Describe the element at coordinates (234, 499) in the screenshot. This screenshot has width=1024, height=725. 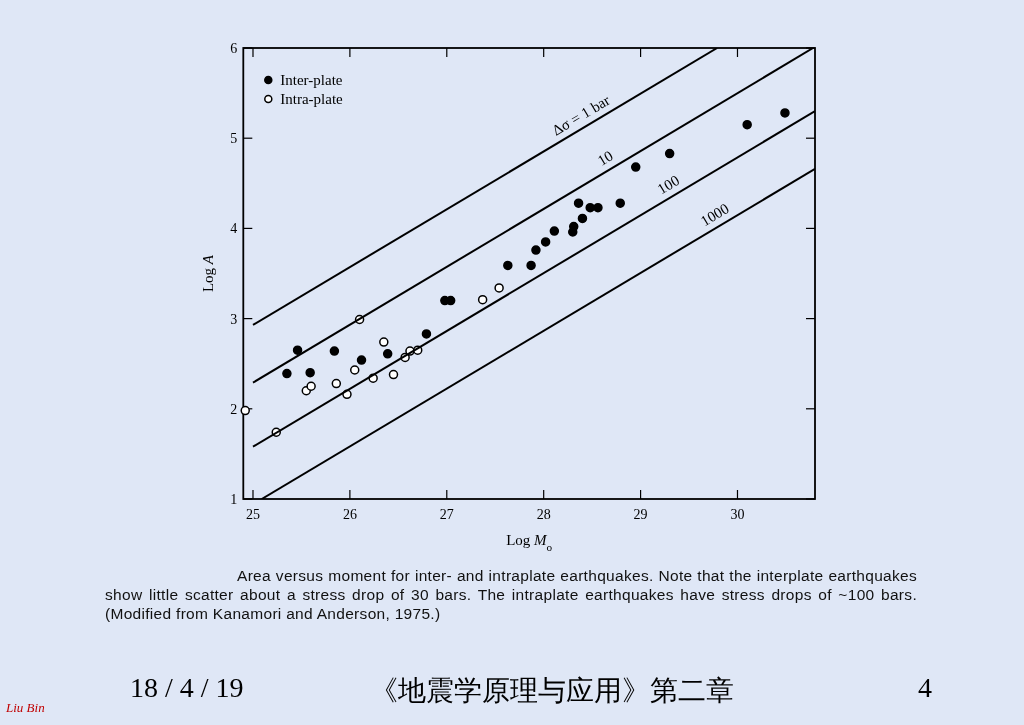
I see `y-tick-label: 1` at that location.